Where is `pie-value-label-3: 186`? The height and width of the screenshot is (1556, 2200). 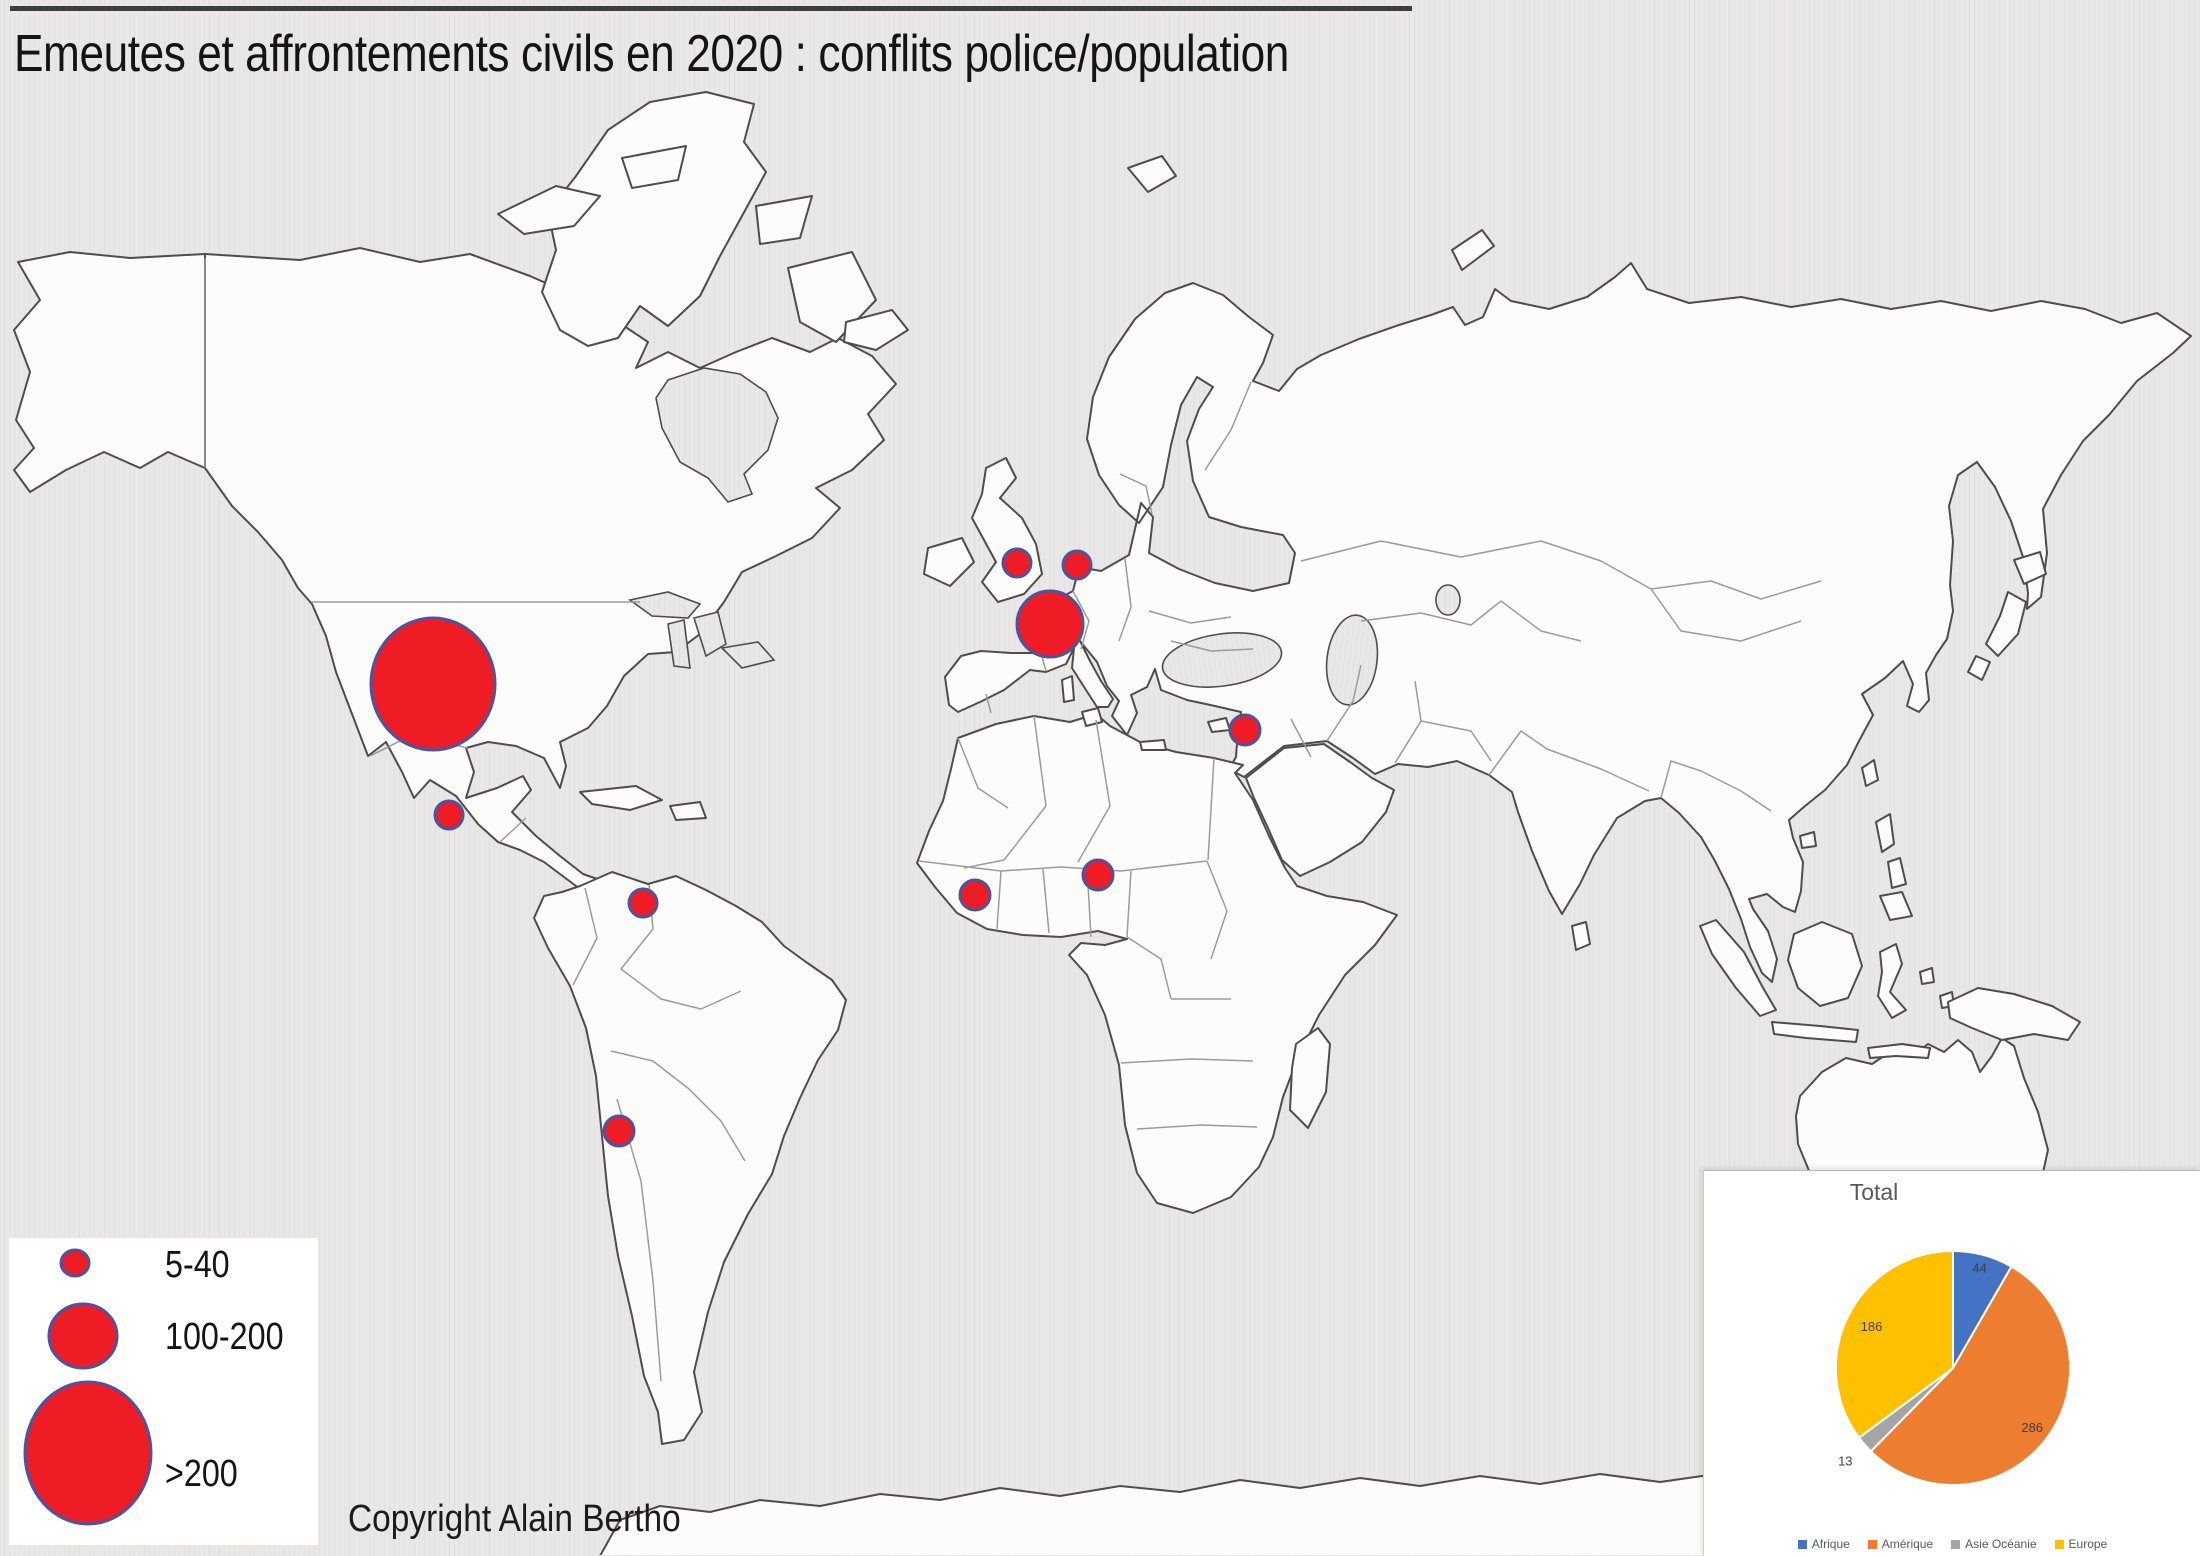
pie-value-label-3: 186 is located at coordinates (1872, 1326).